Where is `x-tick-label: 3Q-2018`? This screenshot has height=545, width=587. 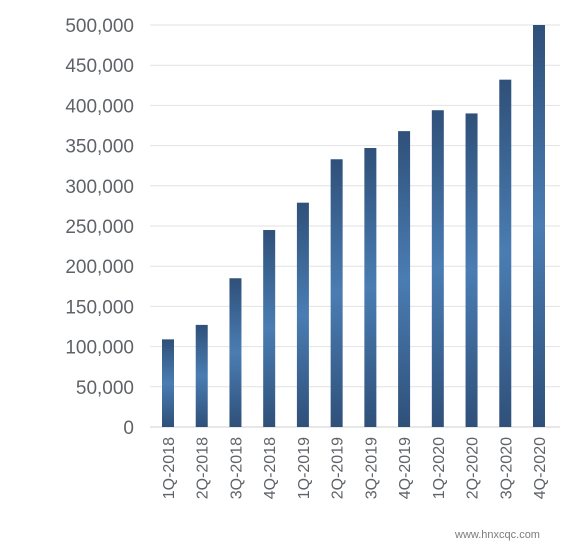
x-tick-label: 3Q-2018 is located at coordinates (236, 468).